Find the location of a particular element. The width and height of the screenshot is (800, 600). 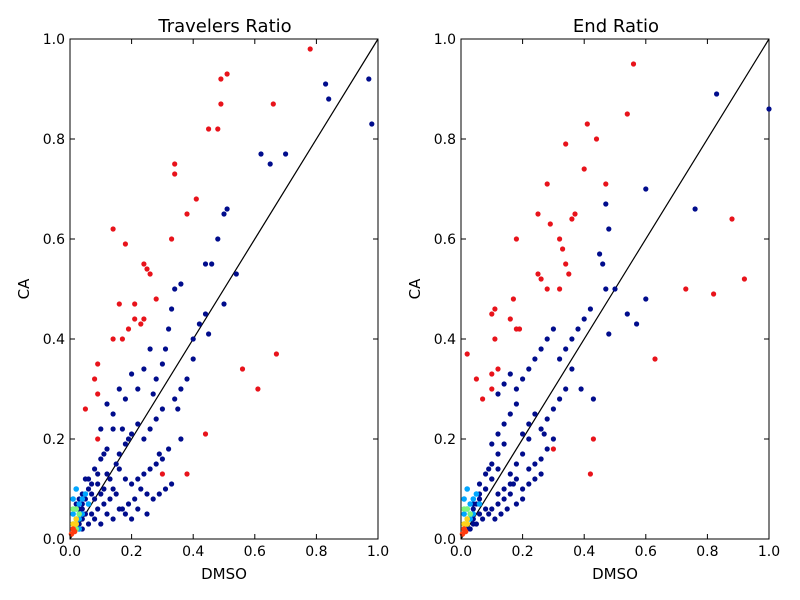

chart-title: Travelers Ratio is located at coordinates (224, 26).